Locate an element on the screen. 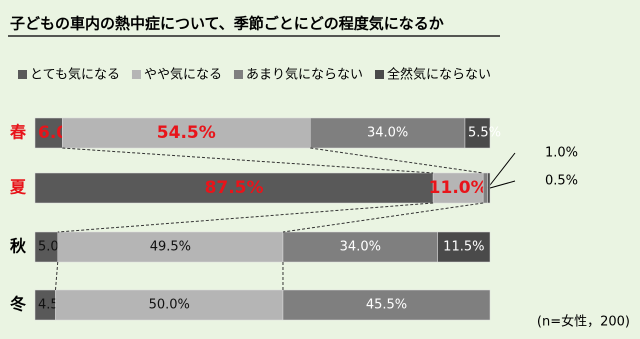  legend-label: 全然気にならない is located at coordinates (439, 75).